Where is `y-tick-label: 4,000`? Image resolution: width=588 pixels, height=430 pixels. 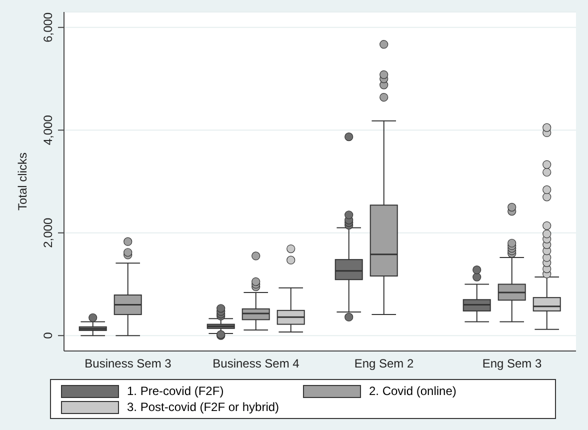
y-tick-label: 4,000 is located at coordinates (48, 130).